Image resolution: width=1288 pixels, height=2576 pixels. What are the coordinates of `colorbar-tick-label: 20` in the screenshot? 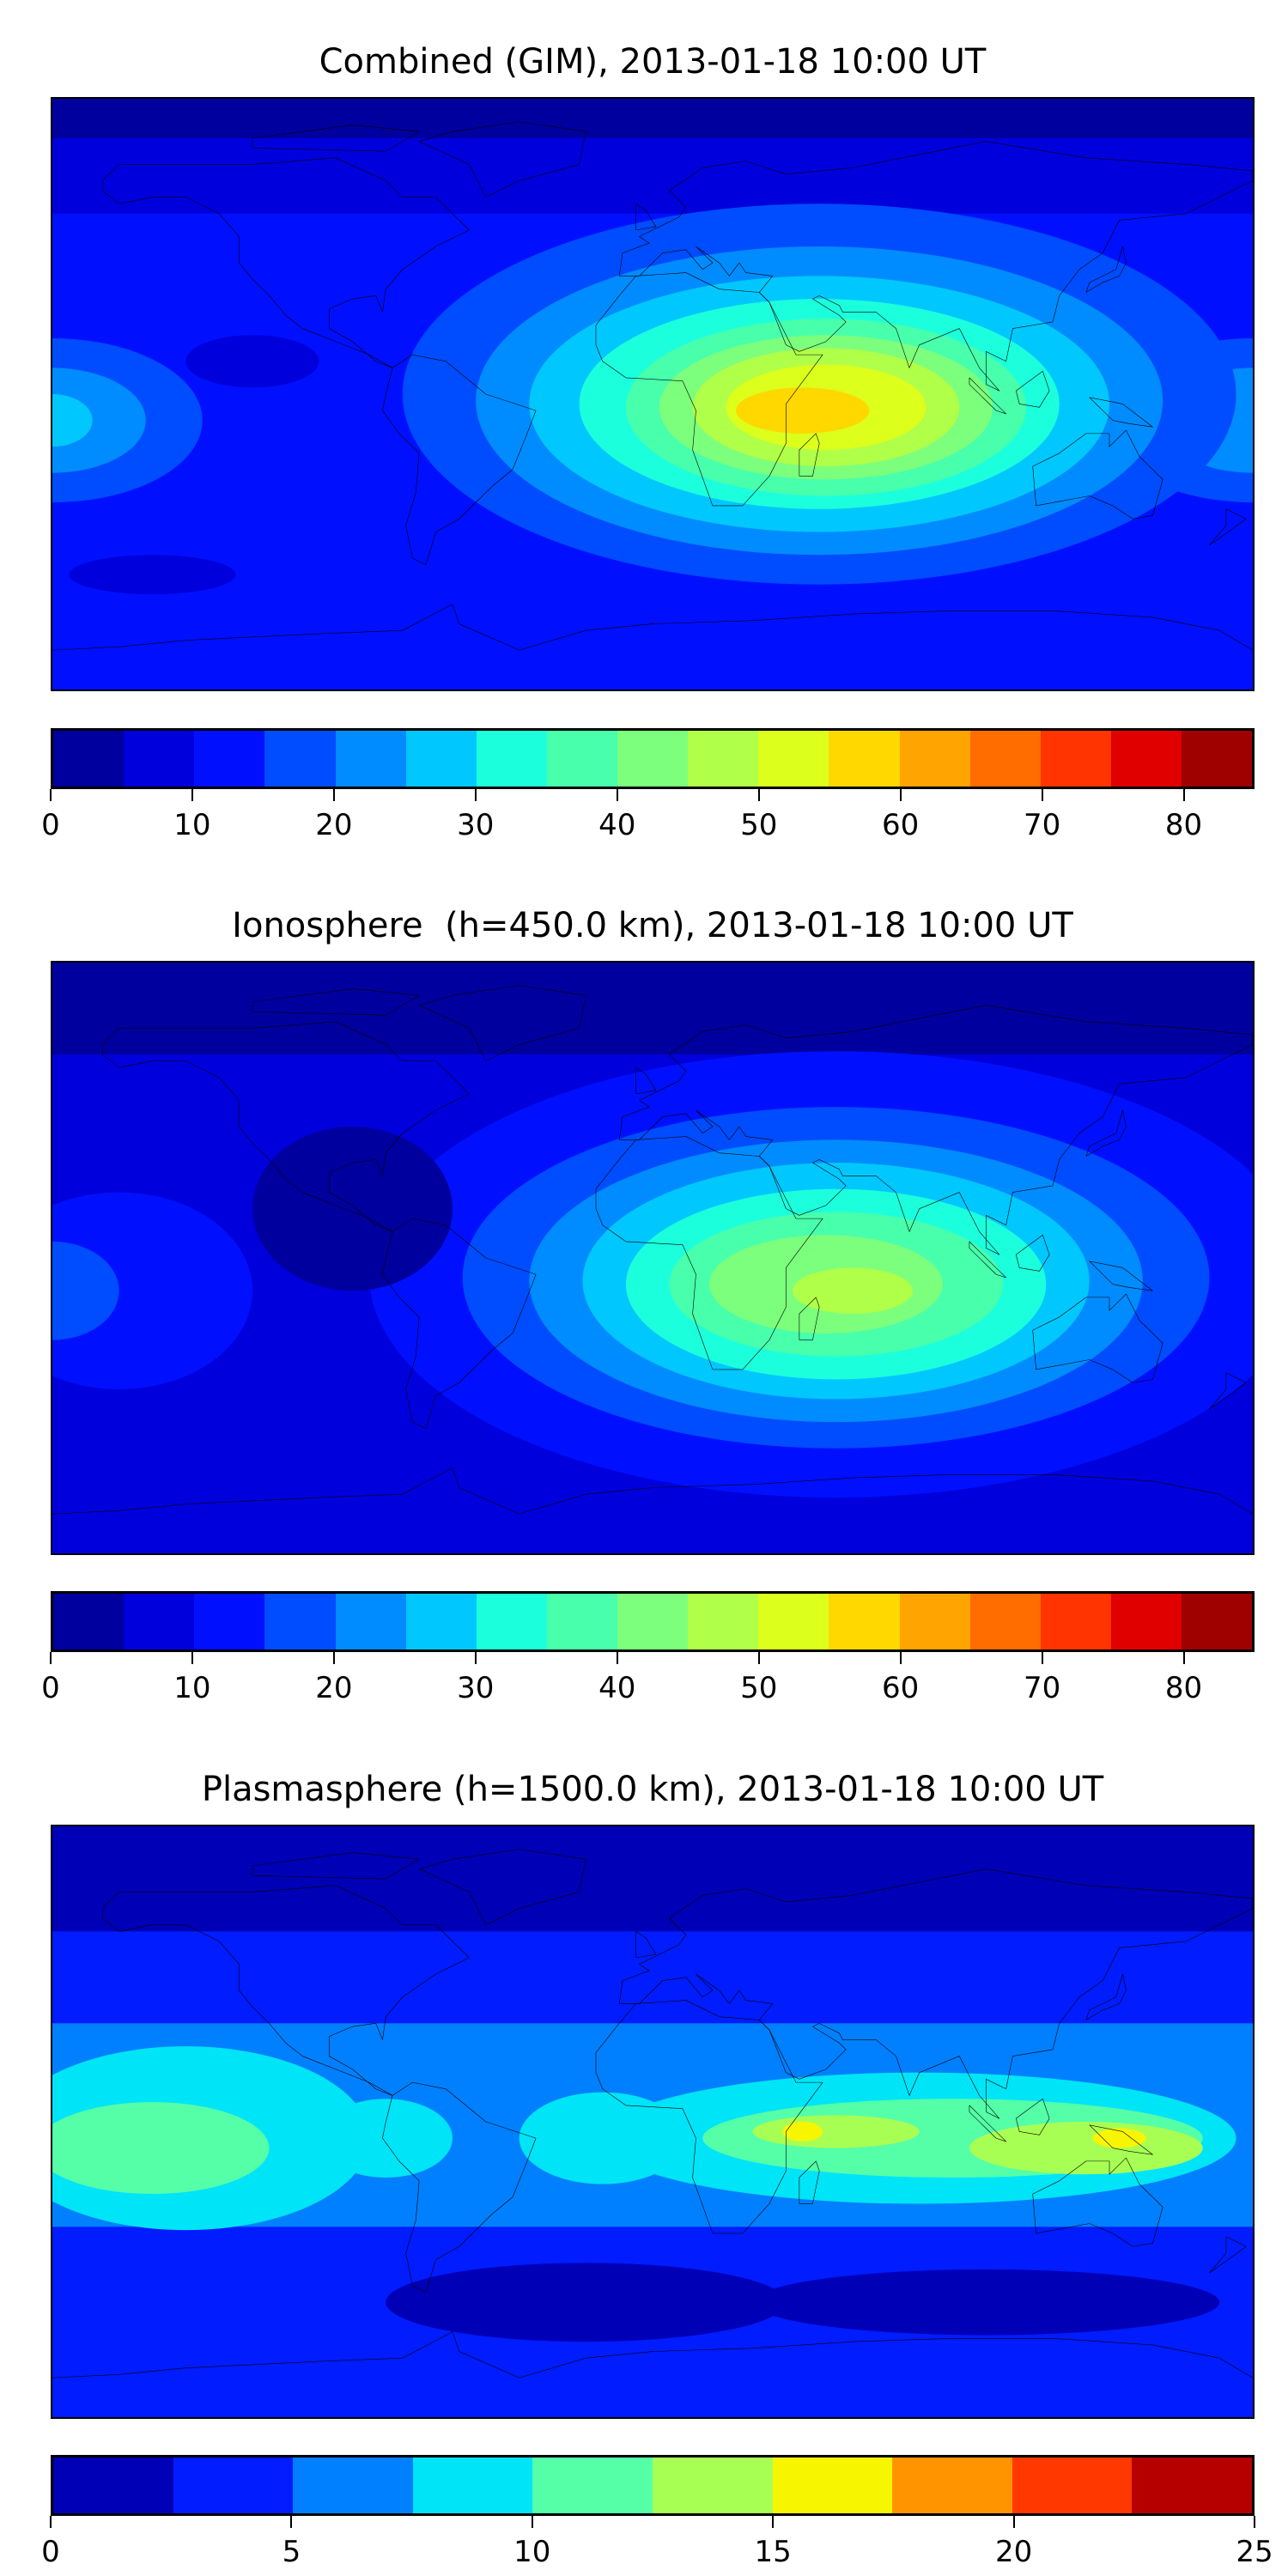 It's located at (1013, 2552).